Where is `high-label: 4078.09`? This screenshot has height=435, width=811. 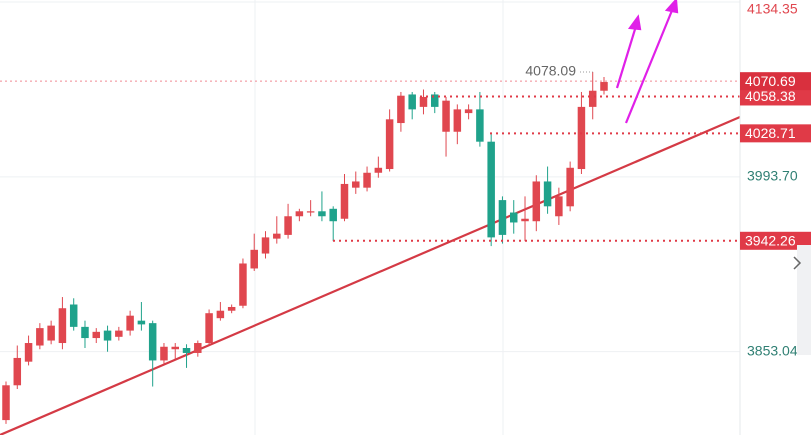
high-label: 4078.09 is located at coordinates (550, 71).